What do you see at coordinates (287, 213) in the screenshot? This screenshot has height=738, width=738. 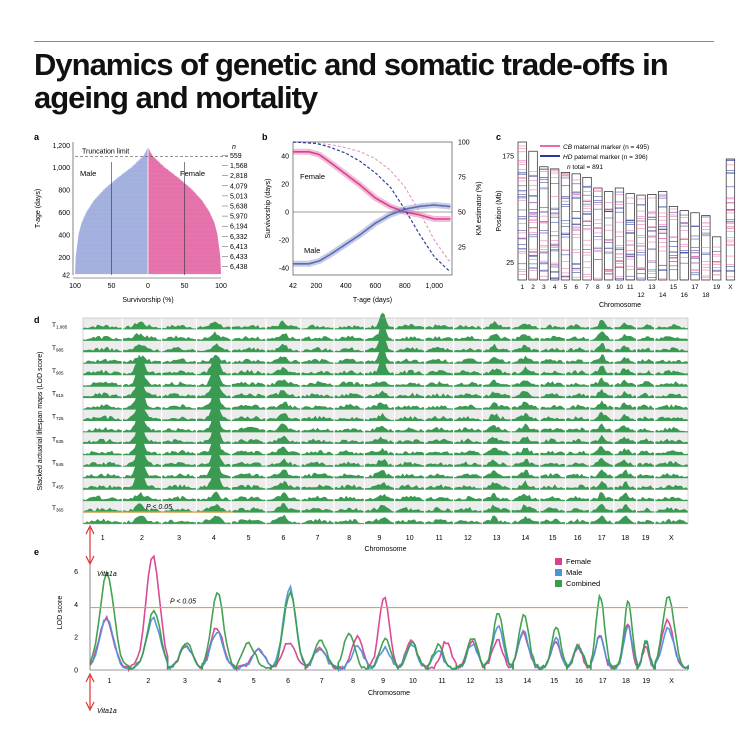 I see `y-tick-label-b: 0` at bounding box center [287, 213].